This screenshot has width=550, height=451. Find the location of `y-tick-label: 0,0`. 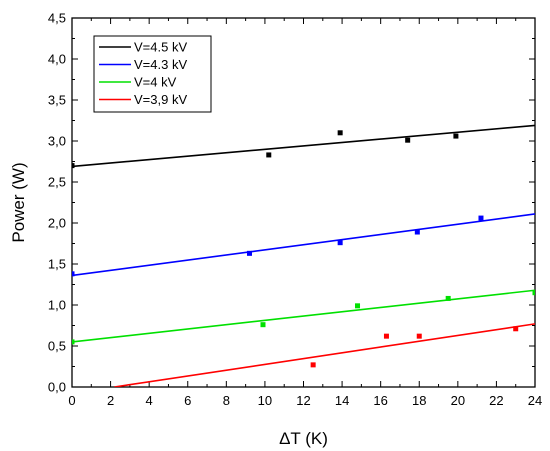

y-tick-label: 0,0 is located at coordinates (57, 387).